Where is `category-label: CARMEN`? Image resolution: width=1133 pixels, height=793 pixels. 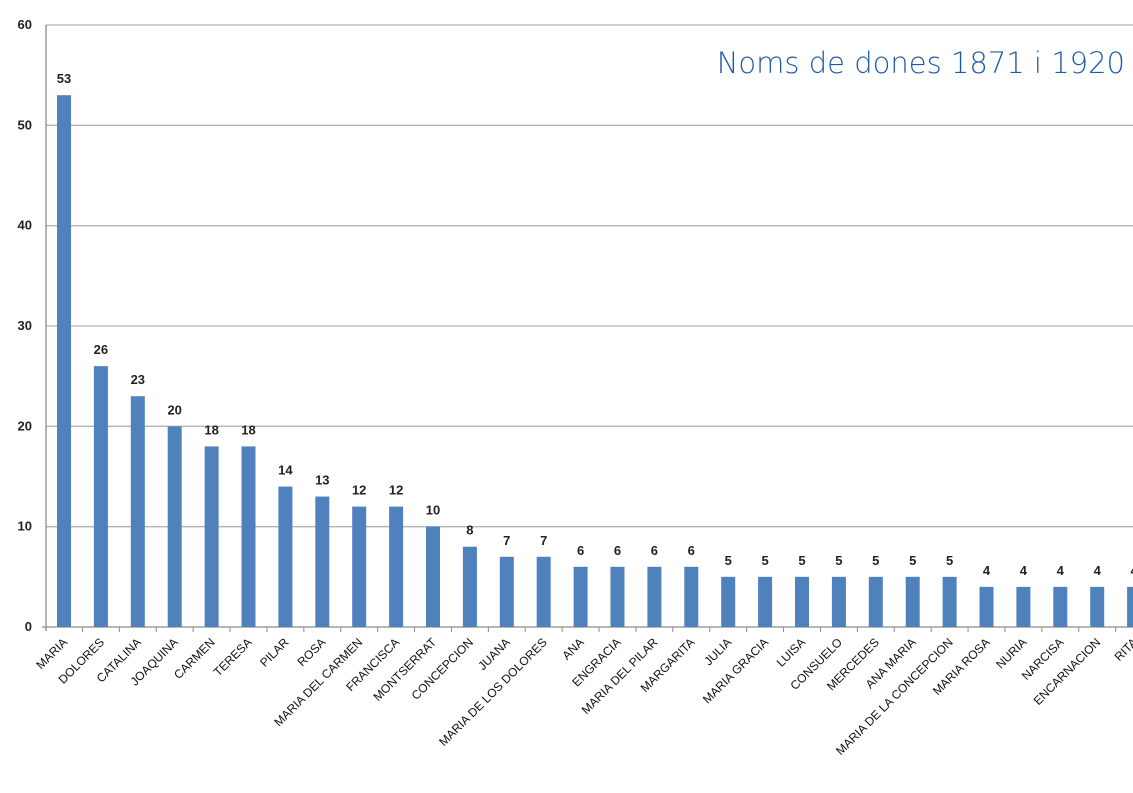 category-label: CARMEN is located at coordinates (194, 658).